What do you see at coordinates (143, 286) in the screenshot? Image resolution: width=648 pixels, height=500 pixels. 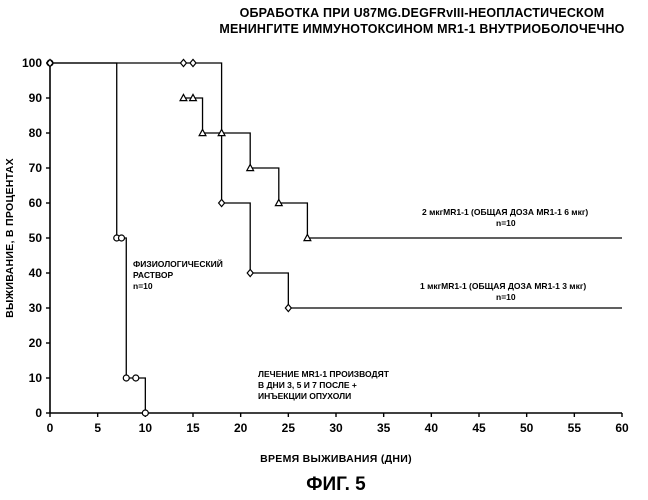 I see `annotation-saline-line-3: n=10` at bounding box center [143, 286].